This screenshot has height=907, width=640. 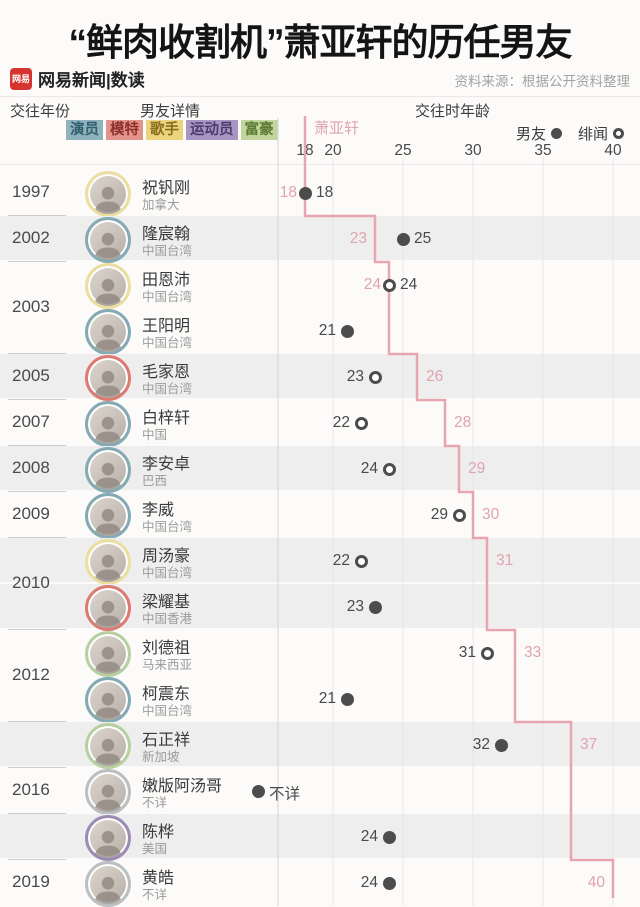 I want to click on boyfriend-name: 田恩沛, so click(x=166, y=280).